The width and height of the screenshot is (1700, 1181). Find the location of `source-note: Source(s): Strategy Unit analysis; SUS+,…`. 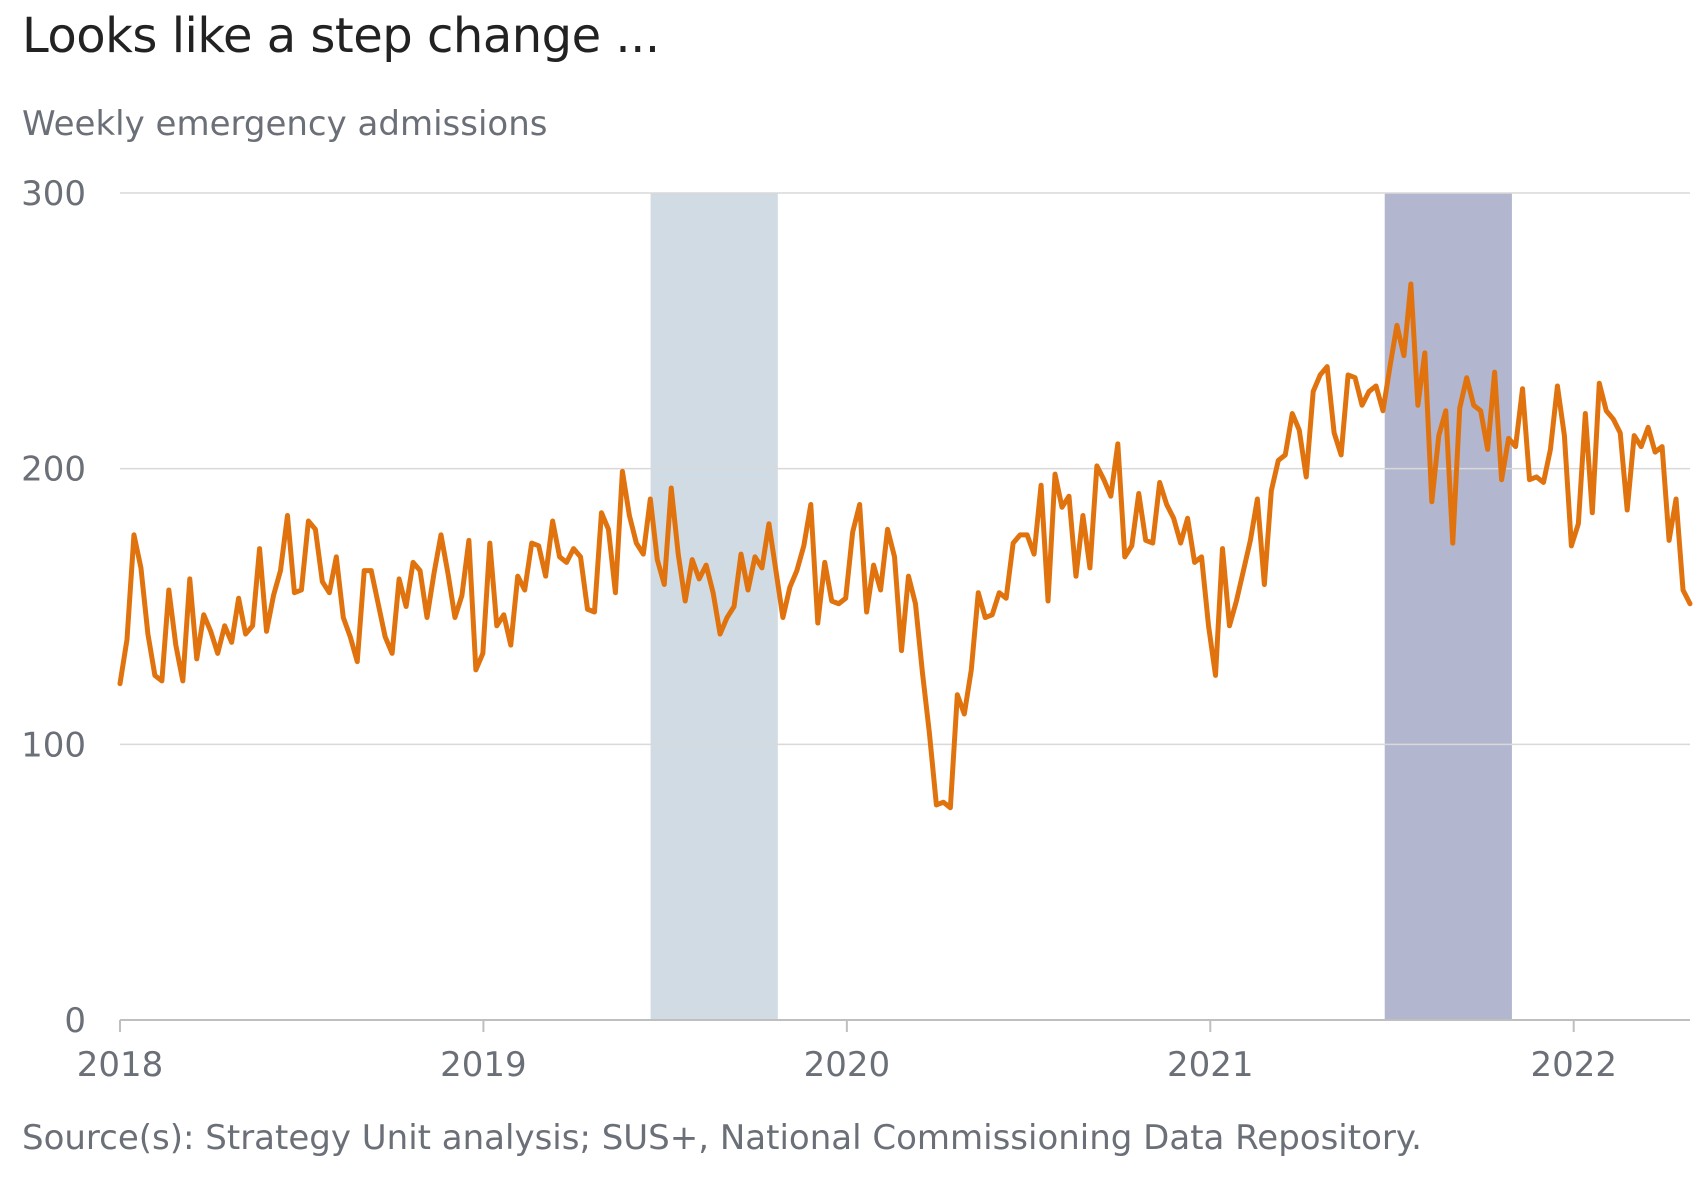

source-note: Source(s): Strategy Unit analysis; SUS+,… is located at coordinates (722, 1138).